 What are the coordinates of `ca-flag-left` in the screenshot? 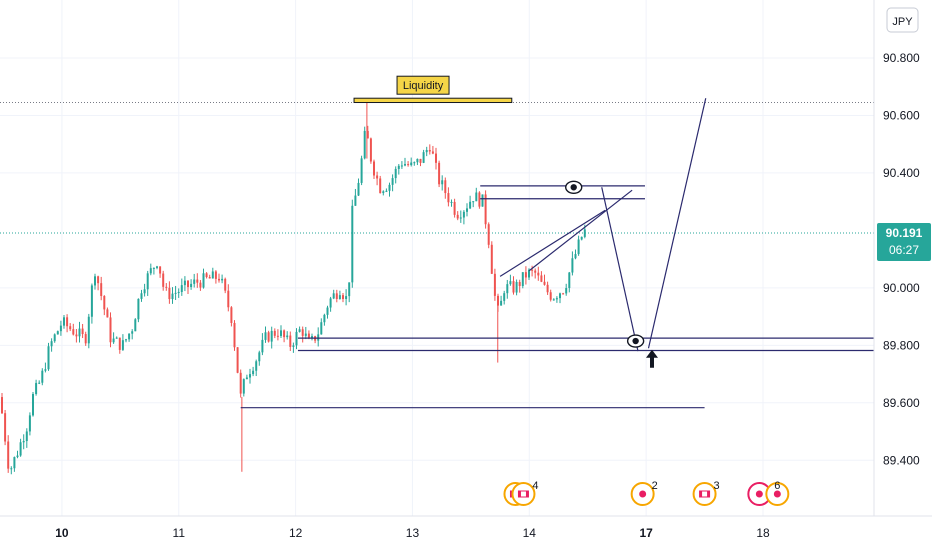 It's located at (519, 494).